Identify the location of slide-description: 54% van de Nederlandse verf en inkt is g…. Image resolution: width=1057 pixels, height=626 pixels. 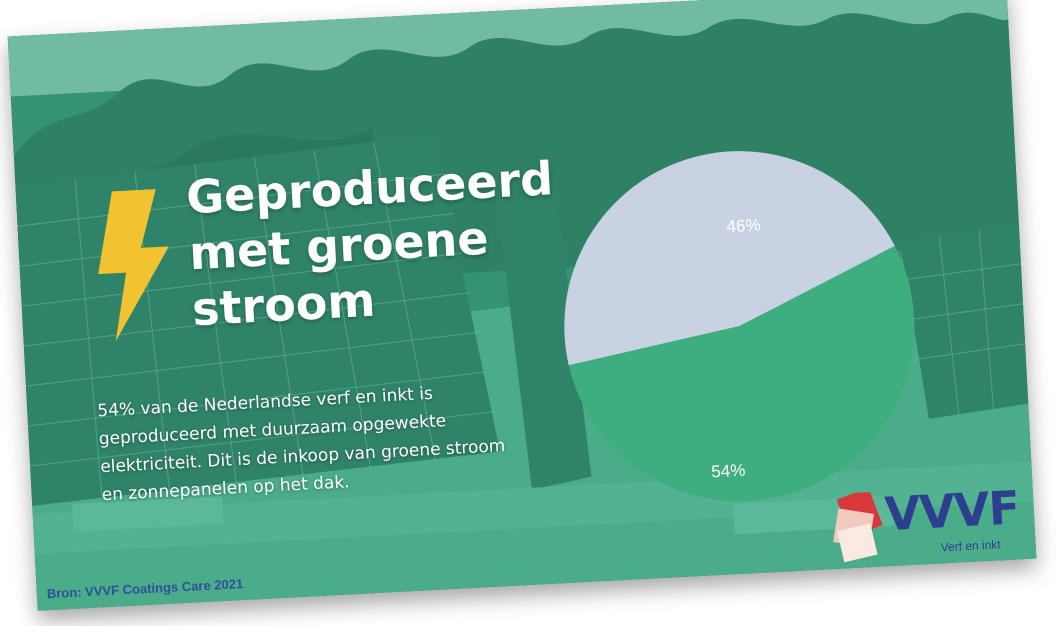
(301, 444).